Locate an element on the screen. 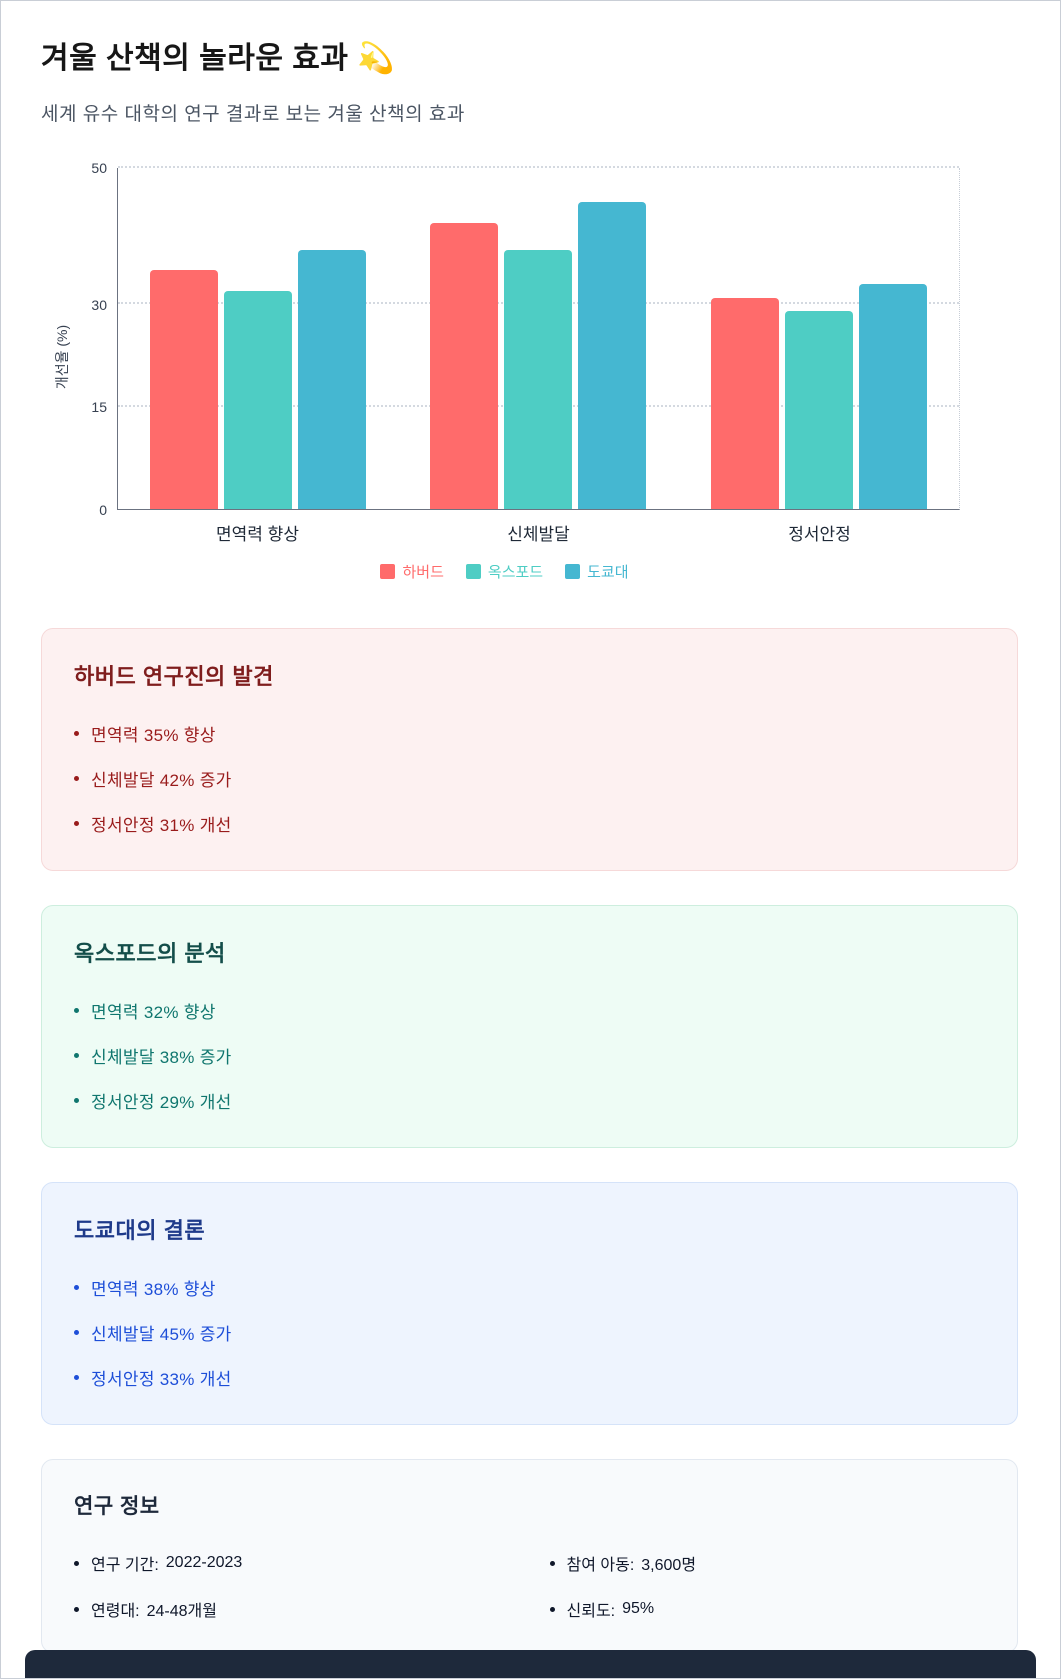 This screenshot has height=1679, width=1061. card-oxford-title: 옥스포드의 분석 is located at coordinates (150, 953).